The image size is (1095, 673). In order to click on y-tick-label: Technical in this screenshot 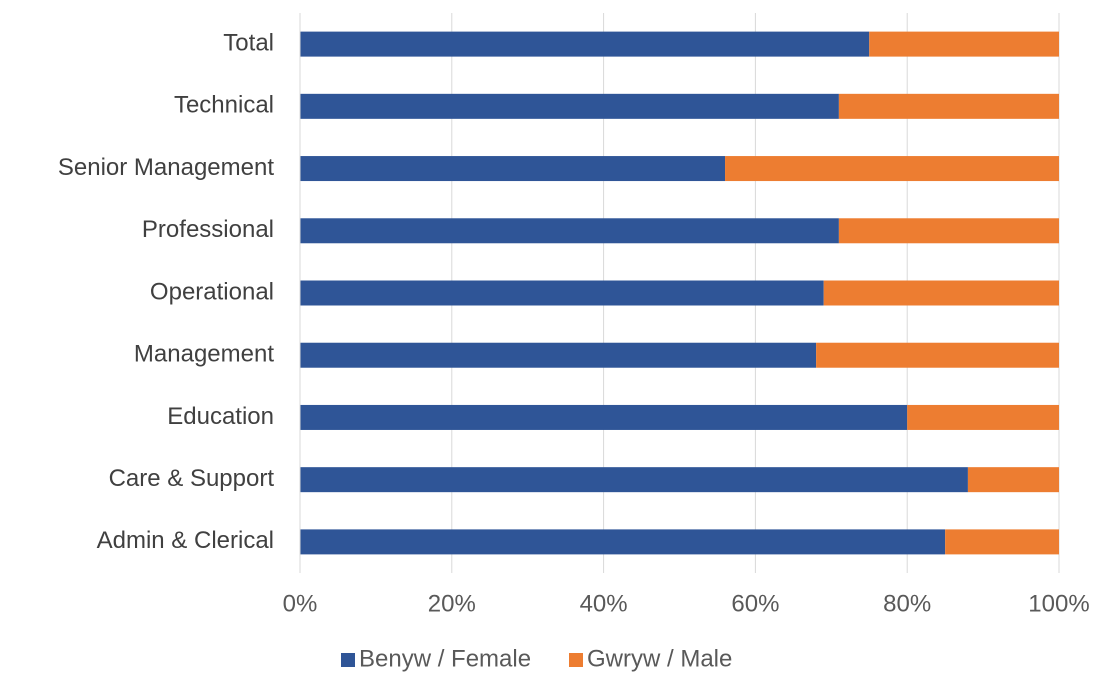, I will do `click(224, 105)`.